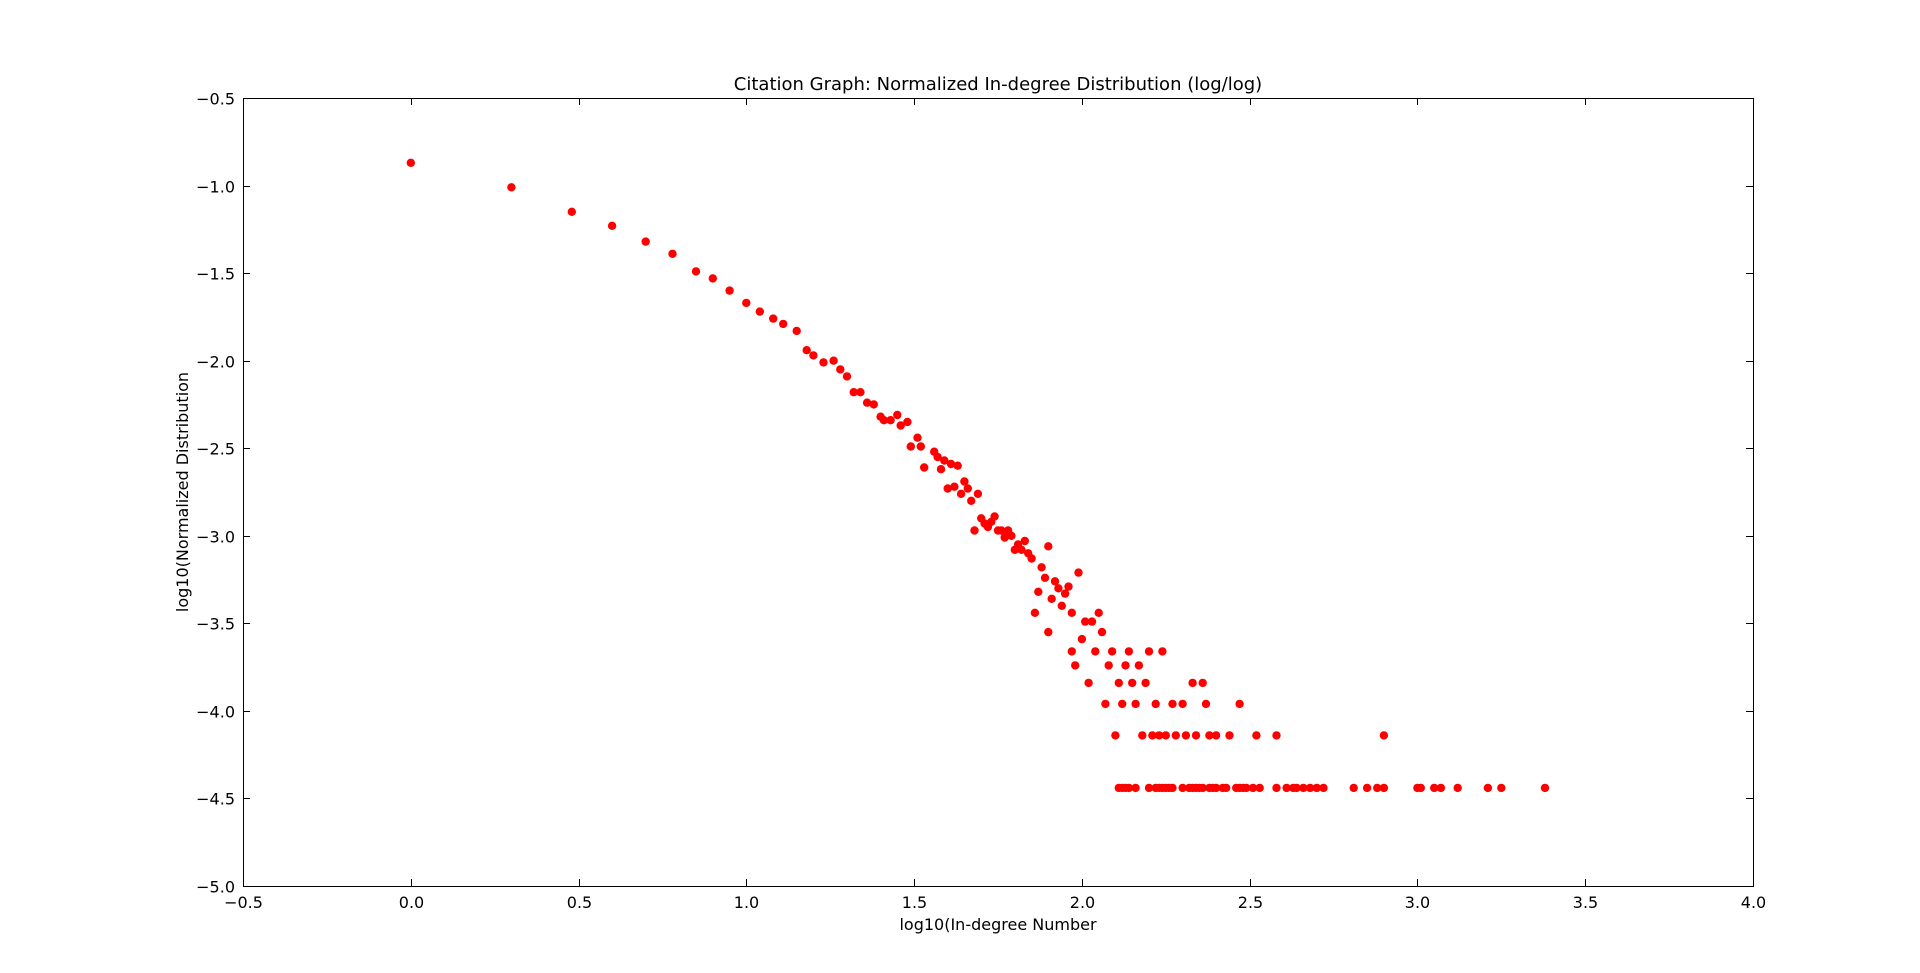 This screenshot has width=1920, height=973. What do you see at coordinates (215, 537) in the screenshot?
I see `y-tick-label: −3.0` at bounding box center [215, 537].